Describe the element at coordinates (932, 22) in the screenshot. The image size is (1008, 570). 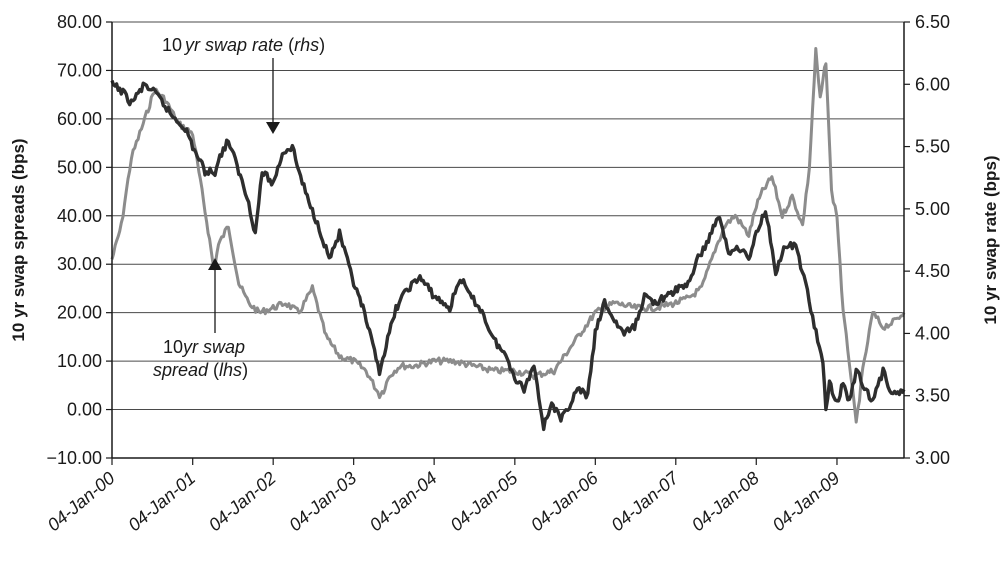
I see `right-tick-label: 6.50` at that location.